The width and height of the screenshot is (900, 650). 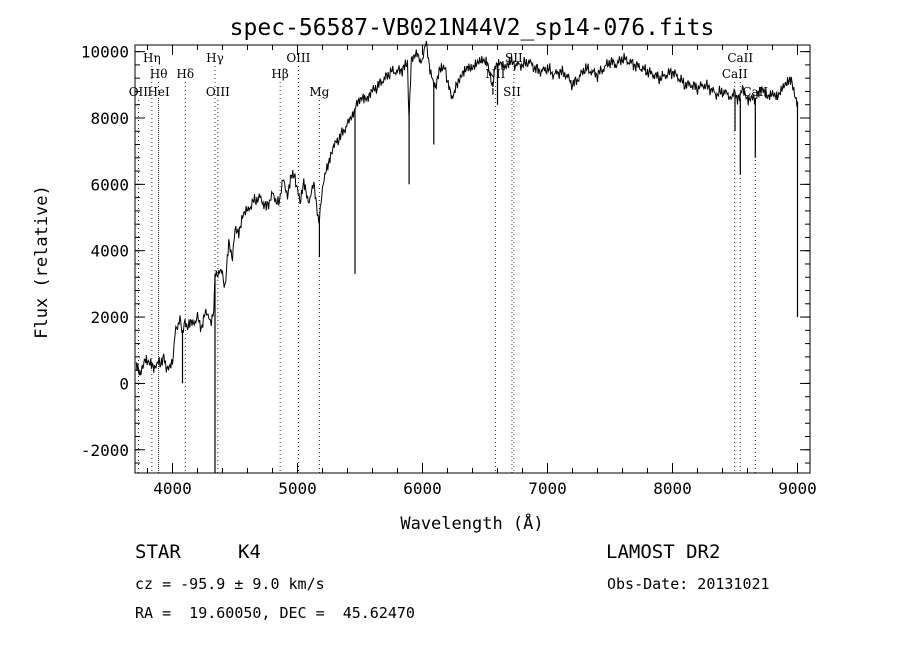 I want to click on line-marker-label: Hη, so click(x=152, y=58).